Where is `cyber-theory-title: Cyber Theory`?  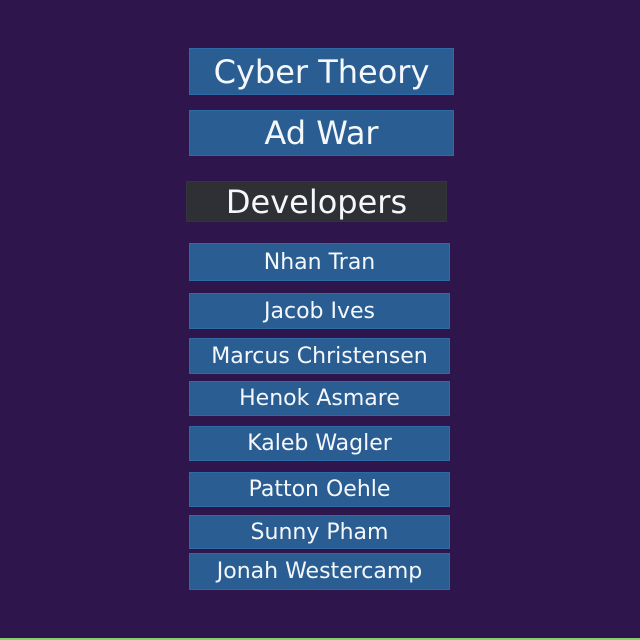
cyber-theory-title: Cyber Theory is located at coordinates (321, 71).